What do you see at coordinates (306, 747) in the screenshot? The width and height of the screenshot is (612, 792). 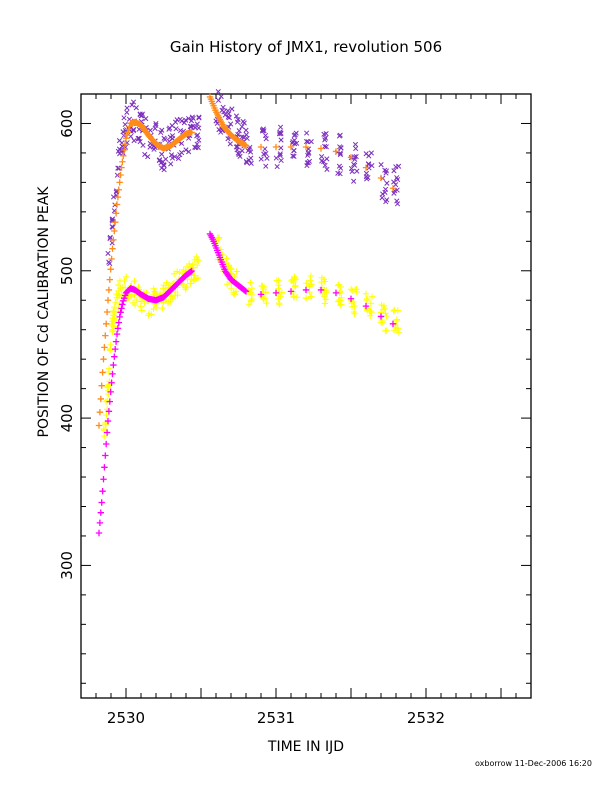 I see `x-axis-label: TIME IN IJD` at bounding box center [306, 747].